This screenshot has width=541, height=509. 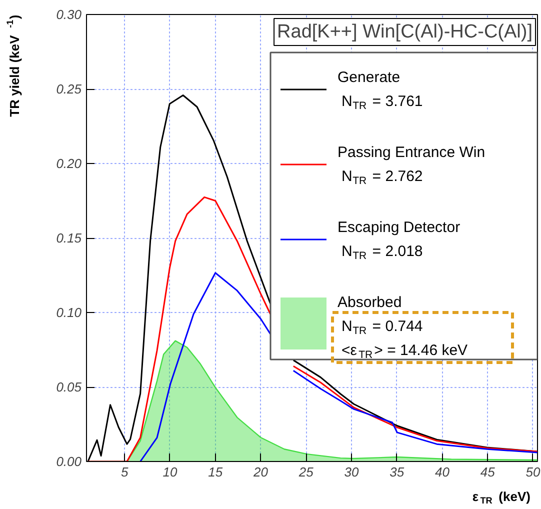 What do you see at coordinates (69, 387) in the screenshot?
I see `y-tick-label: 0.05` at bounding box center [69, 387].